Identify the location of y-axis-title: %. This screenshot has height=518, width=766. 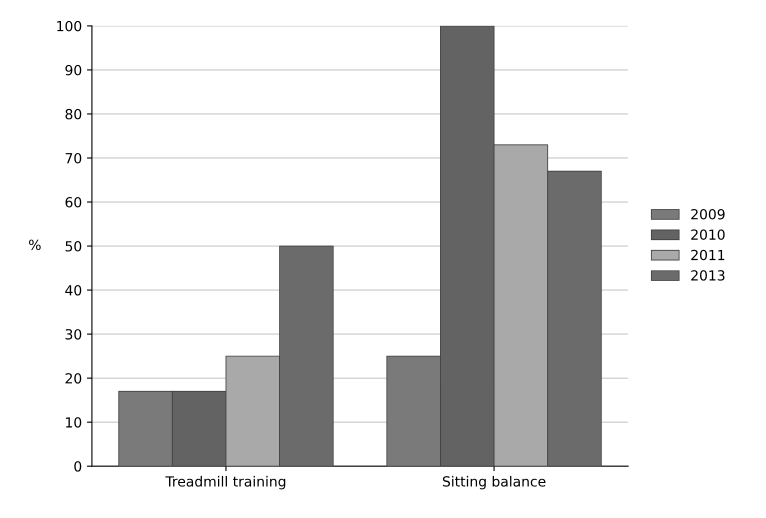
(35, 245).